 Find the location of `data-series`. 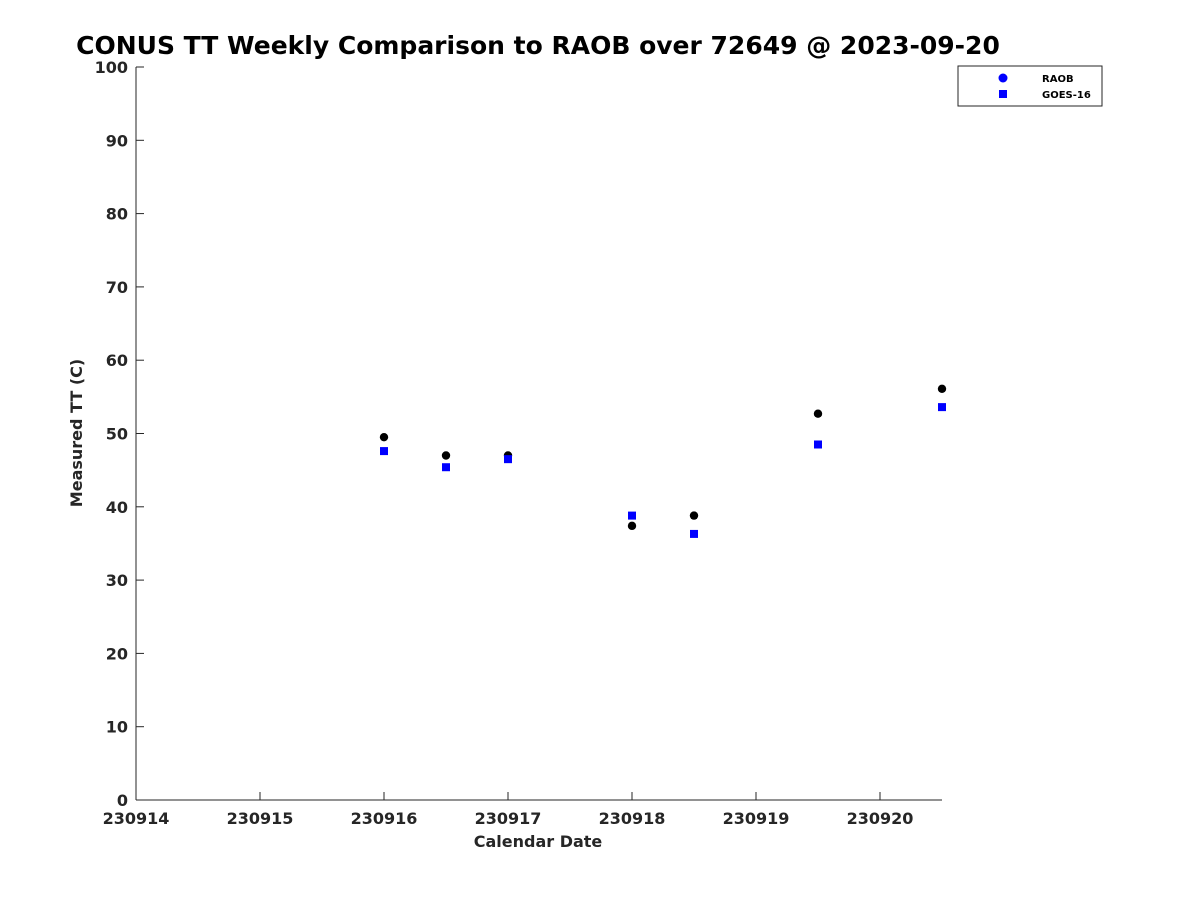

data-series is located at coordinates (663, 461).